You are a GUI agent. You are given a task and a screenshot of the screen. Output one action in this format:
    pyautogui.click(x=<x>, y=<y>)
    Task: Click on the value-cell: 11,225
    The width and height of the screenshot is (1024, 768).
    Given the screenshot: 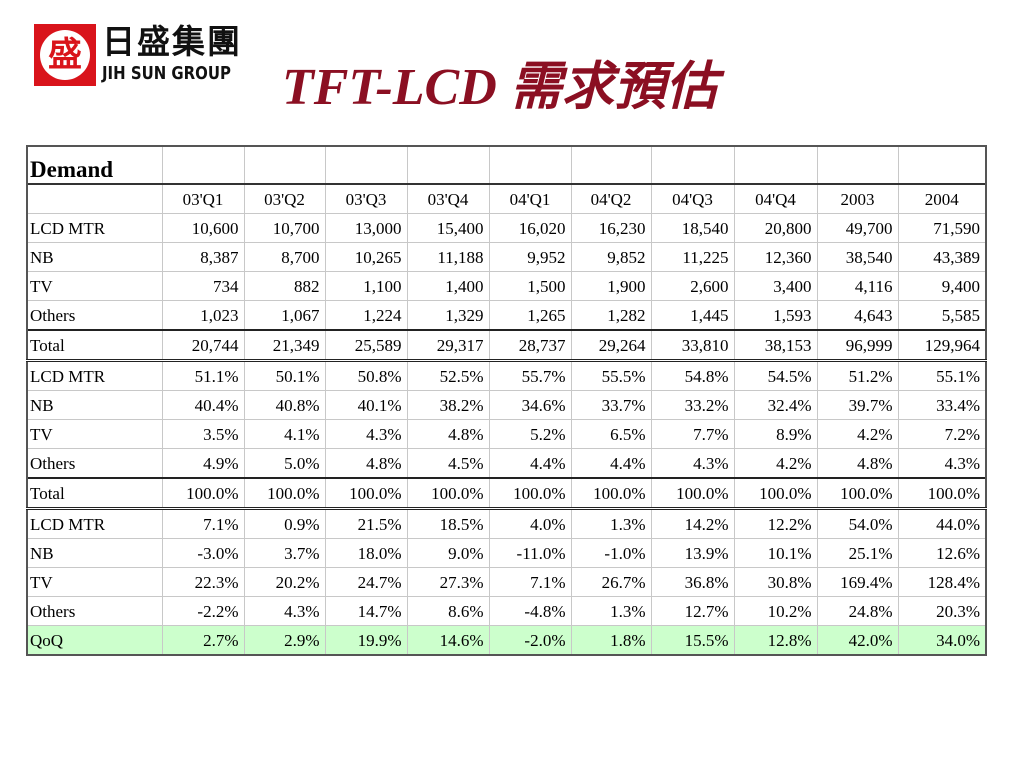 What is the action you would take?
    pyautogui.click(x=692, y=257)
    